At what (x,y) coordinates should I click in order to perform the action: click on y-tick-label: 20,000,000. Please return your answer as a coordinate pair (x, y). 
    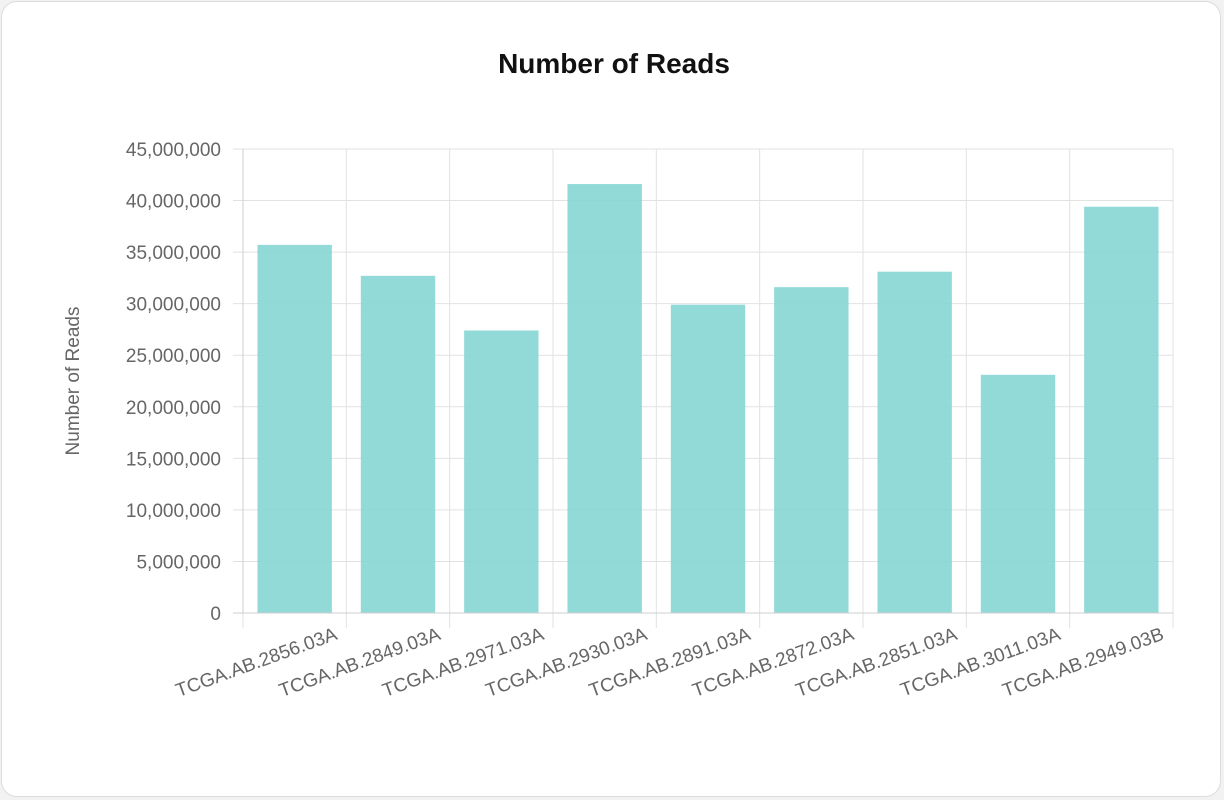
    Looking at the image, I should click on (173, 408).